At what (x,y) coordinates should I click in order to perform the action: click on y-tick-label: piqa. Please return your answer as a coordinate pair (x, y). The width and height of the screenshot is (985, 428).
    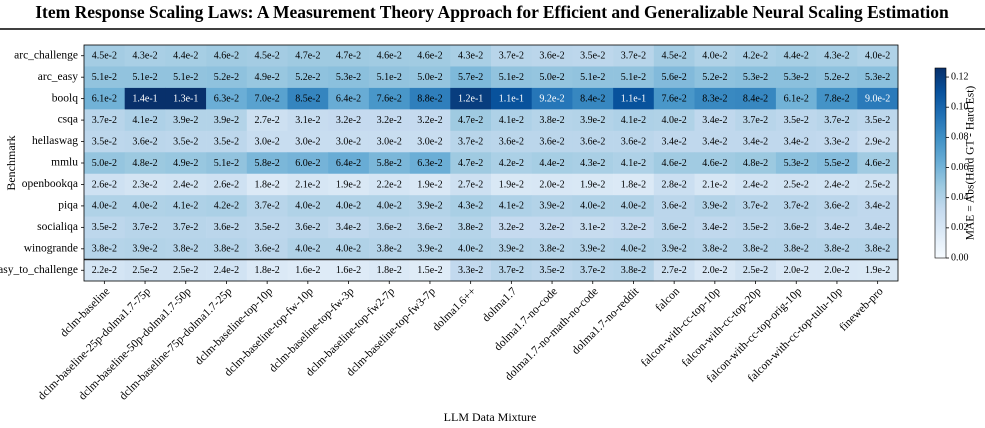
    Looking at the image, I should click on (68, 206).